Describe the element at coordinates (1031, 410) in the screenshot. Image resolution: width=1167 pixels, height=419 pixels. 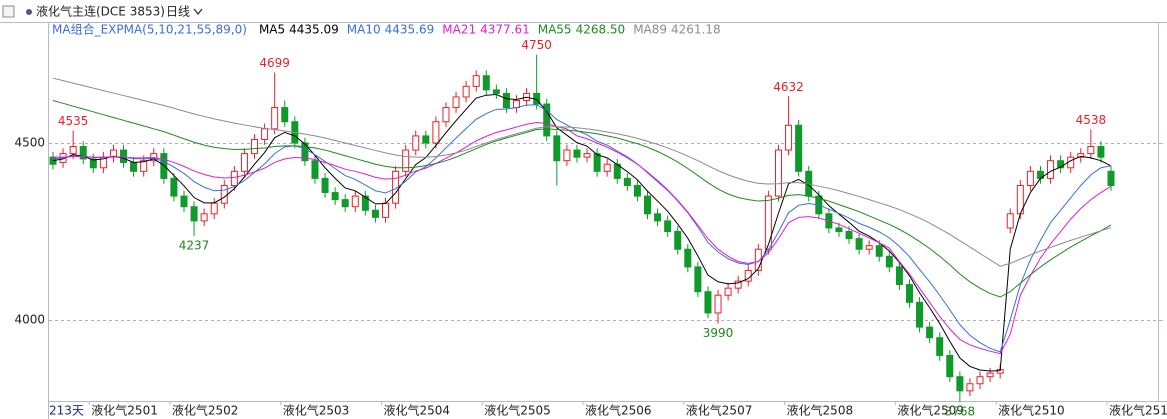
I see `x-tick-label: 液化气2510` at that location.